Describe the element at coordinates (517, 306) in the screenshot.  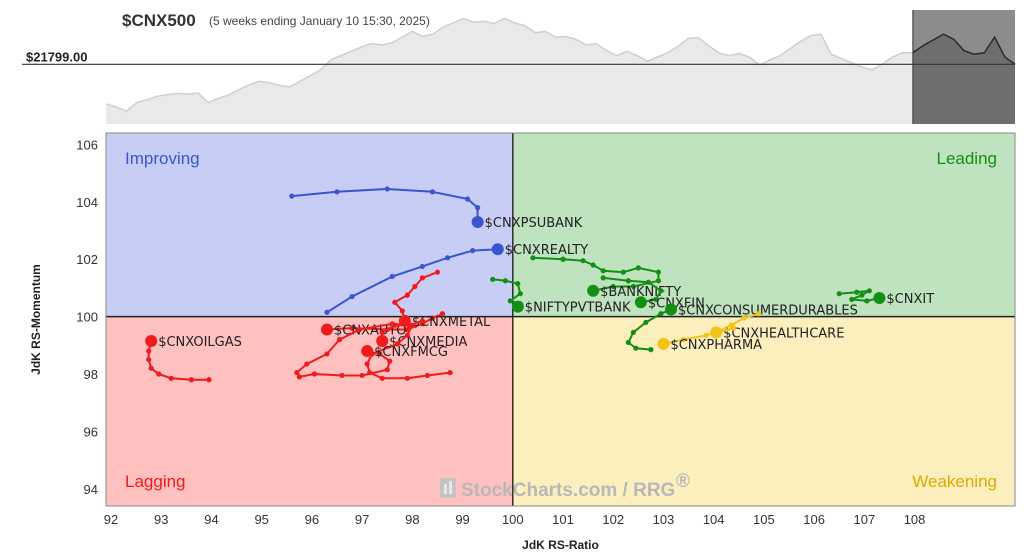
I see `tail-head-niftypvtbank` at that location.